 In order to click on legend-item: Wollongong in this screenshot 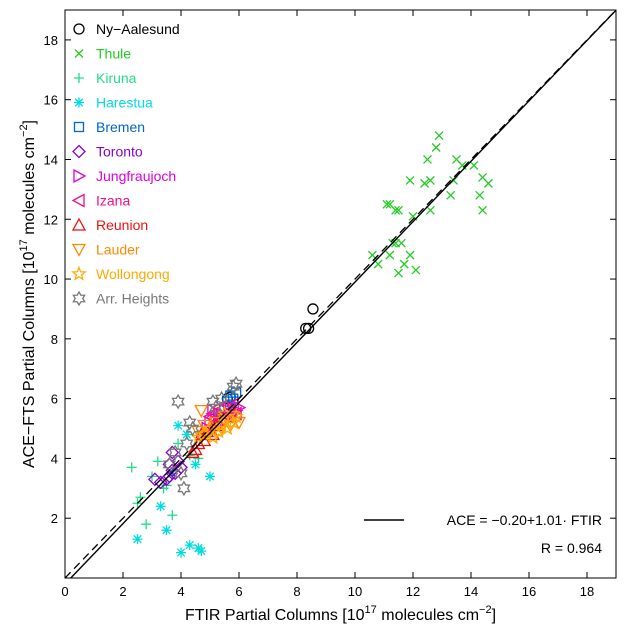, I will do `click(120, 273)`.